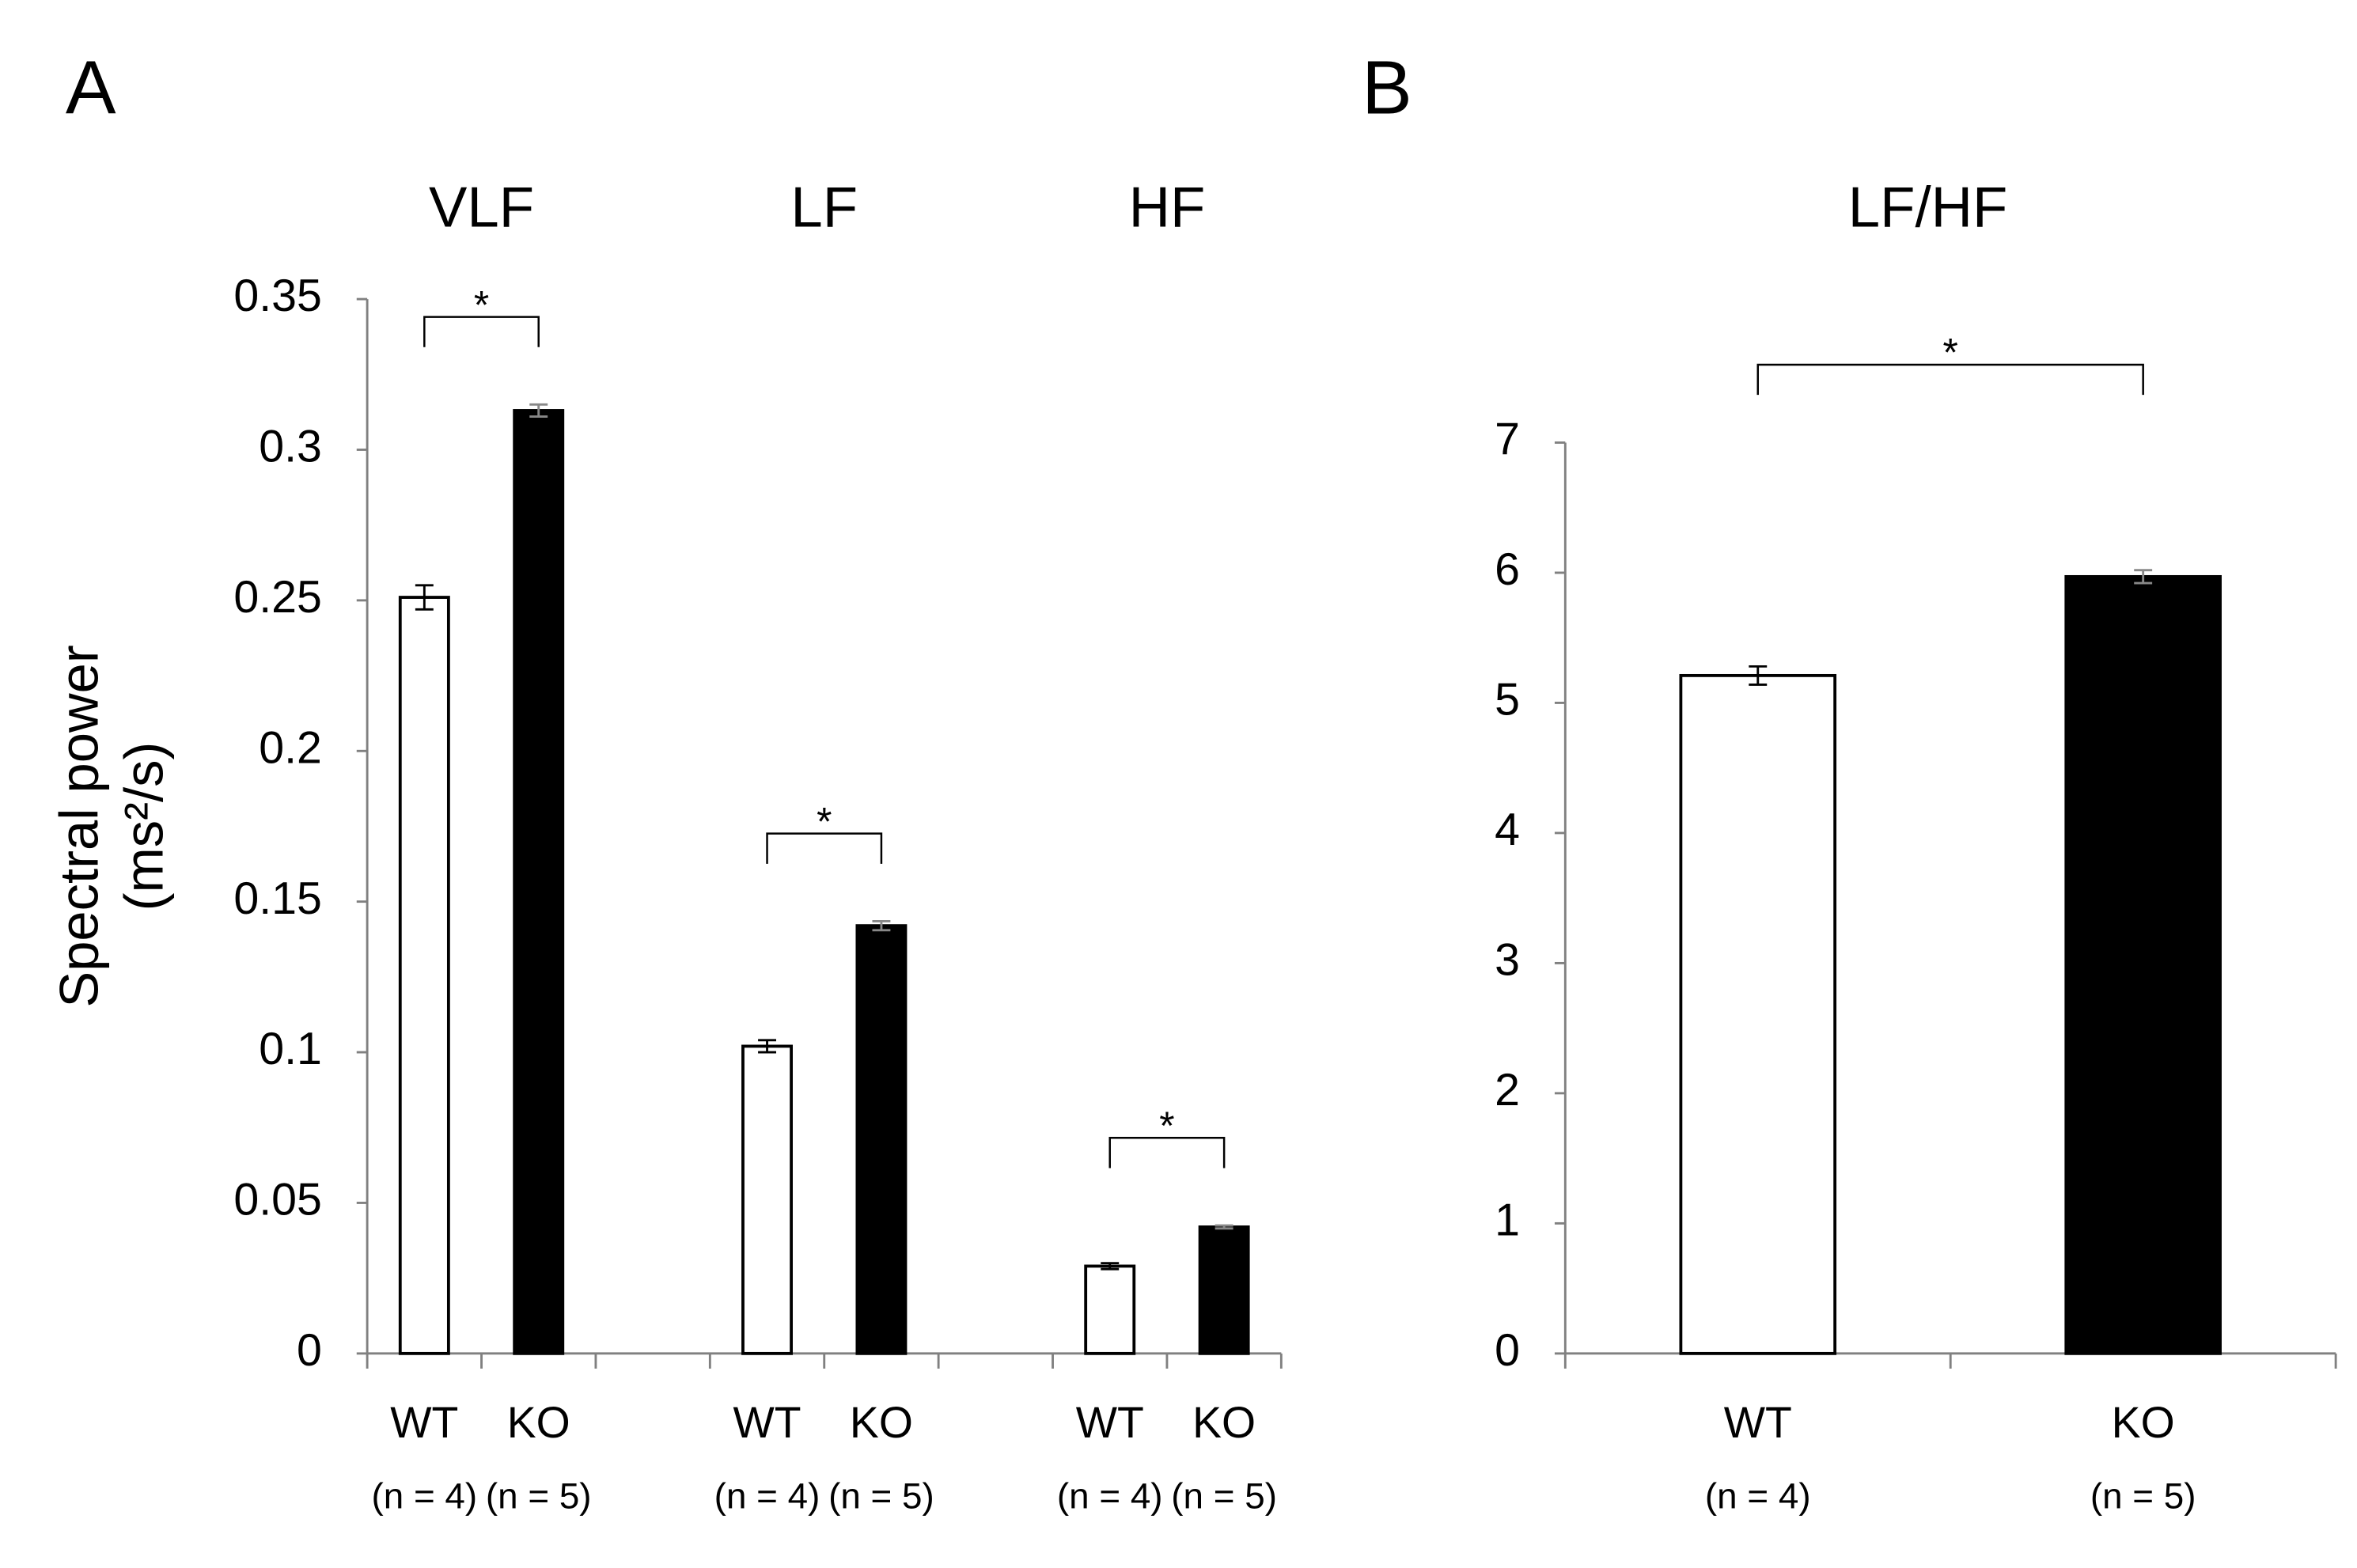 This screenshot has width=2357, height=1568. Describe the element at coordinates (1507, 1090) in the screenshot. I see `y-tick-label: 2` at that location.